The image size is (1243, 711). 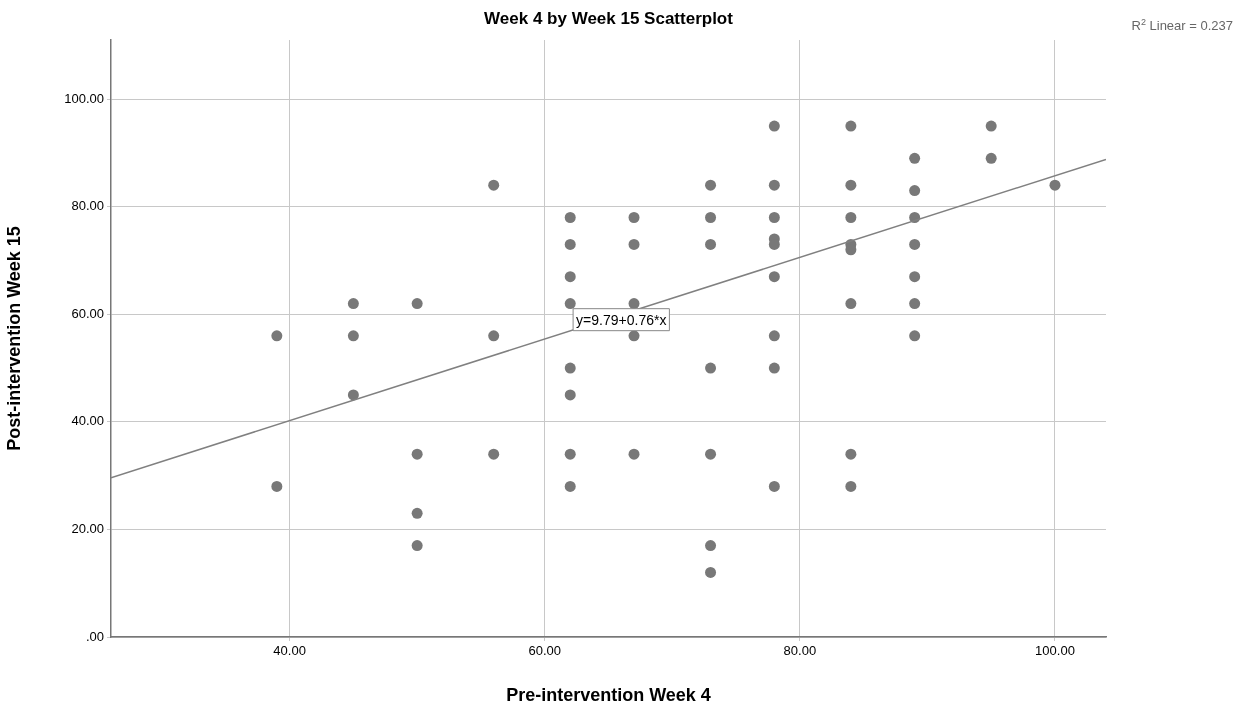 What do you see at coordinates (84, 98) in the screenshot?
I see `y-tick-label: 100.00` at bounding box center [84, 98].